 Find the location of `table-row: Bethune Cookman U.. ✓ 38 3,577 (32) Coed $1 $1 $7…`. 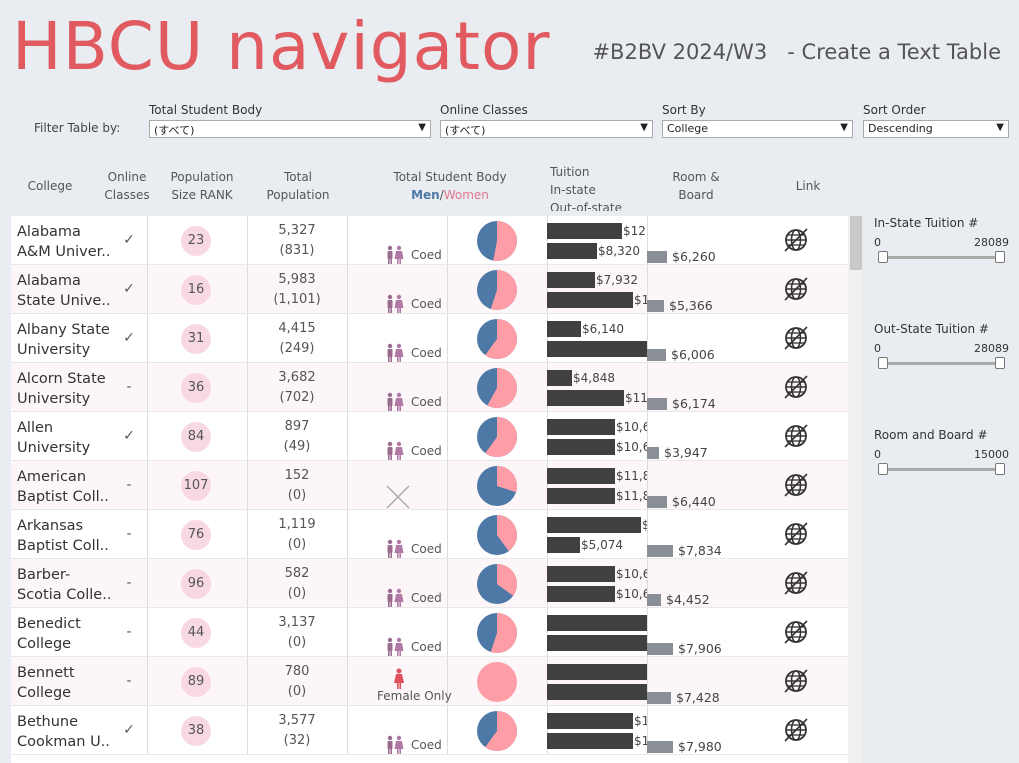

table-row: Bethune Cookman U.. ✓ 38 3,577 (32) Coed $1 $1 $7… is located at coordinates (429, 730).